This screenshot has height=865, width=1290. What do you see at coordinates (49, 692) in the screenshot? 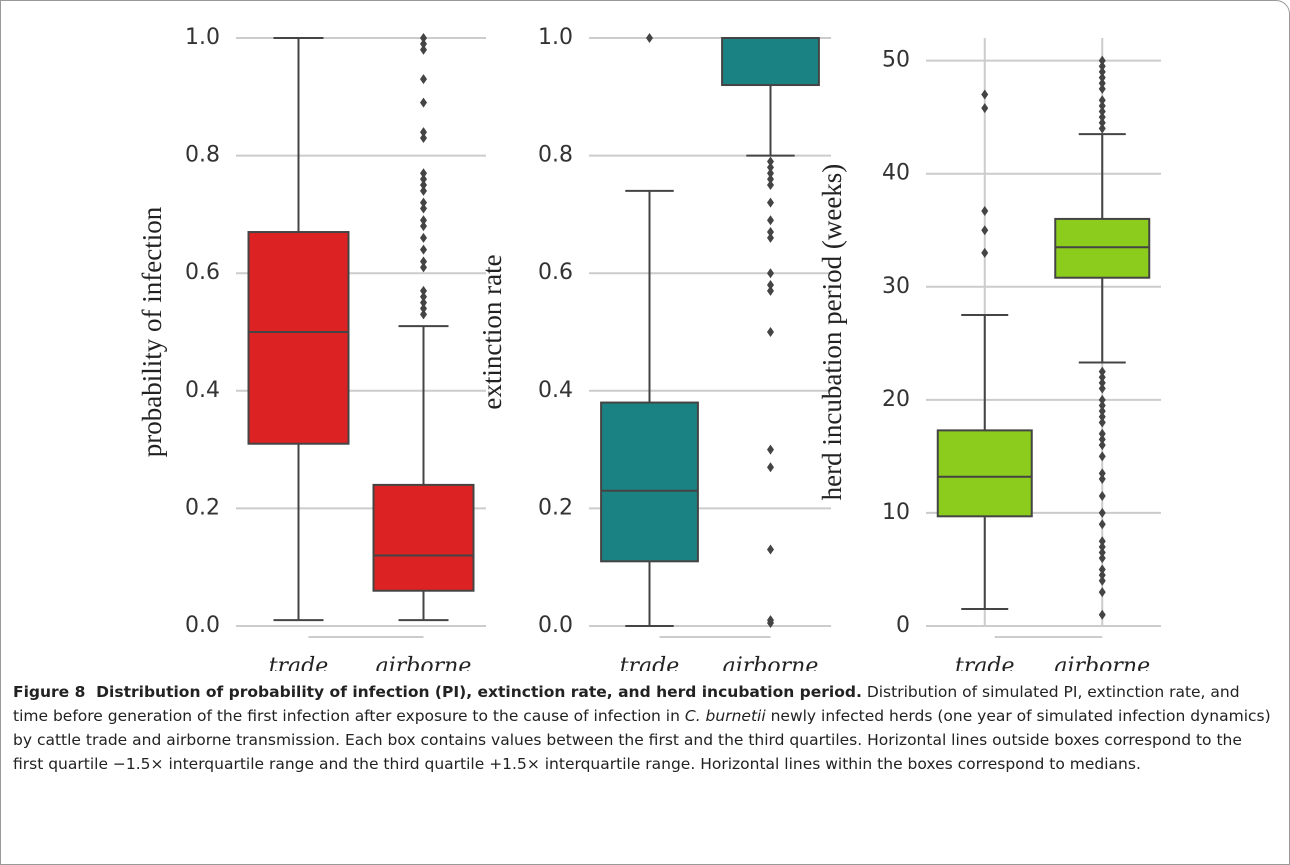
I see `caption-label: Figure 8` at bounding box center [49, 692].